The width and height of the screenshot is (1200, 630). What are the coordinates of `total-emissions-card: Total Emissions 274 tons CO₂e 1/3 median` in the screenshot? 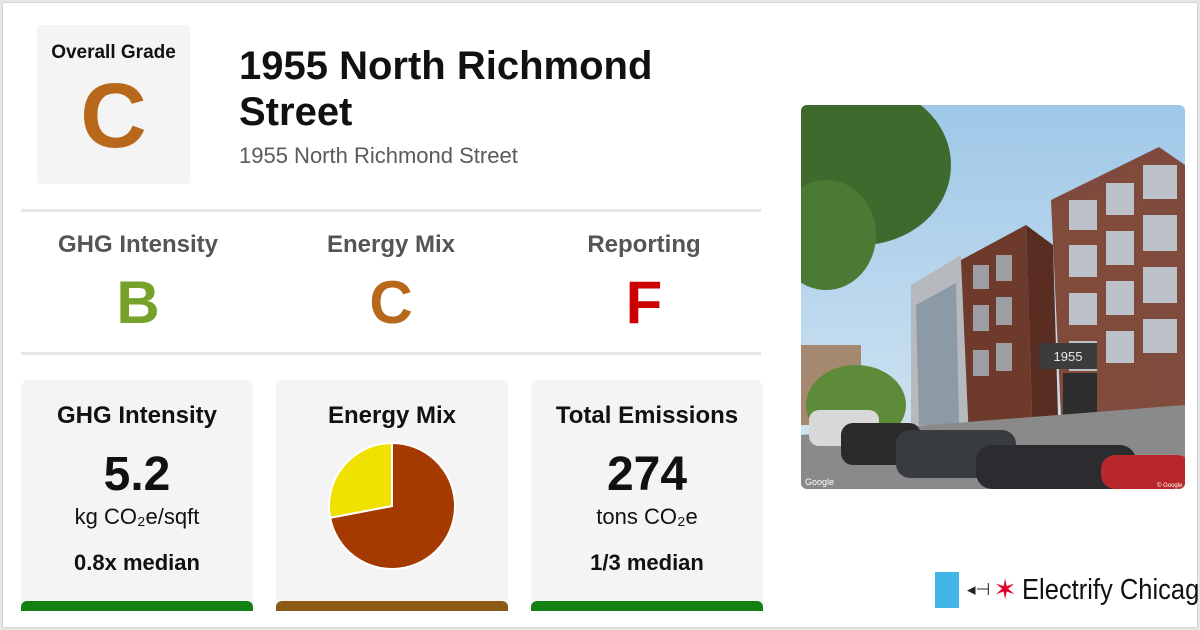 It's located at (647, 495).